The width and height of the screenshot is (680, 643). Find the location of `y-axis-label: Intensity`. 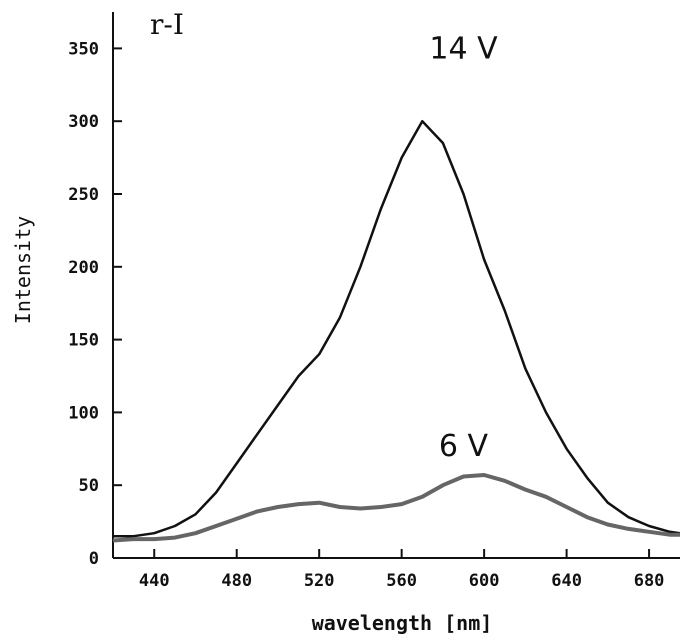

y-axis-label: Intensity is located at coordinates (23, 270).